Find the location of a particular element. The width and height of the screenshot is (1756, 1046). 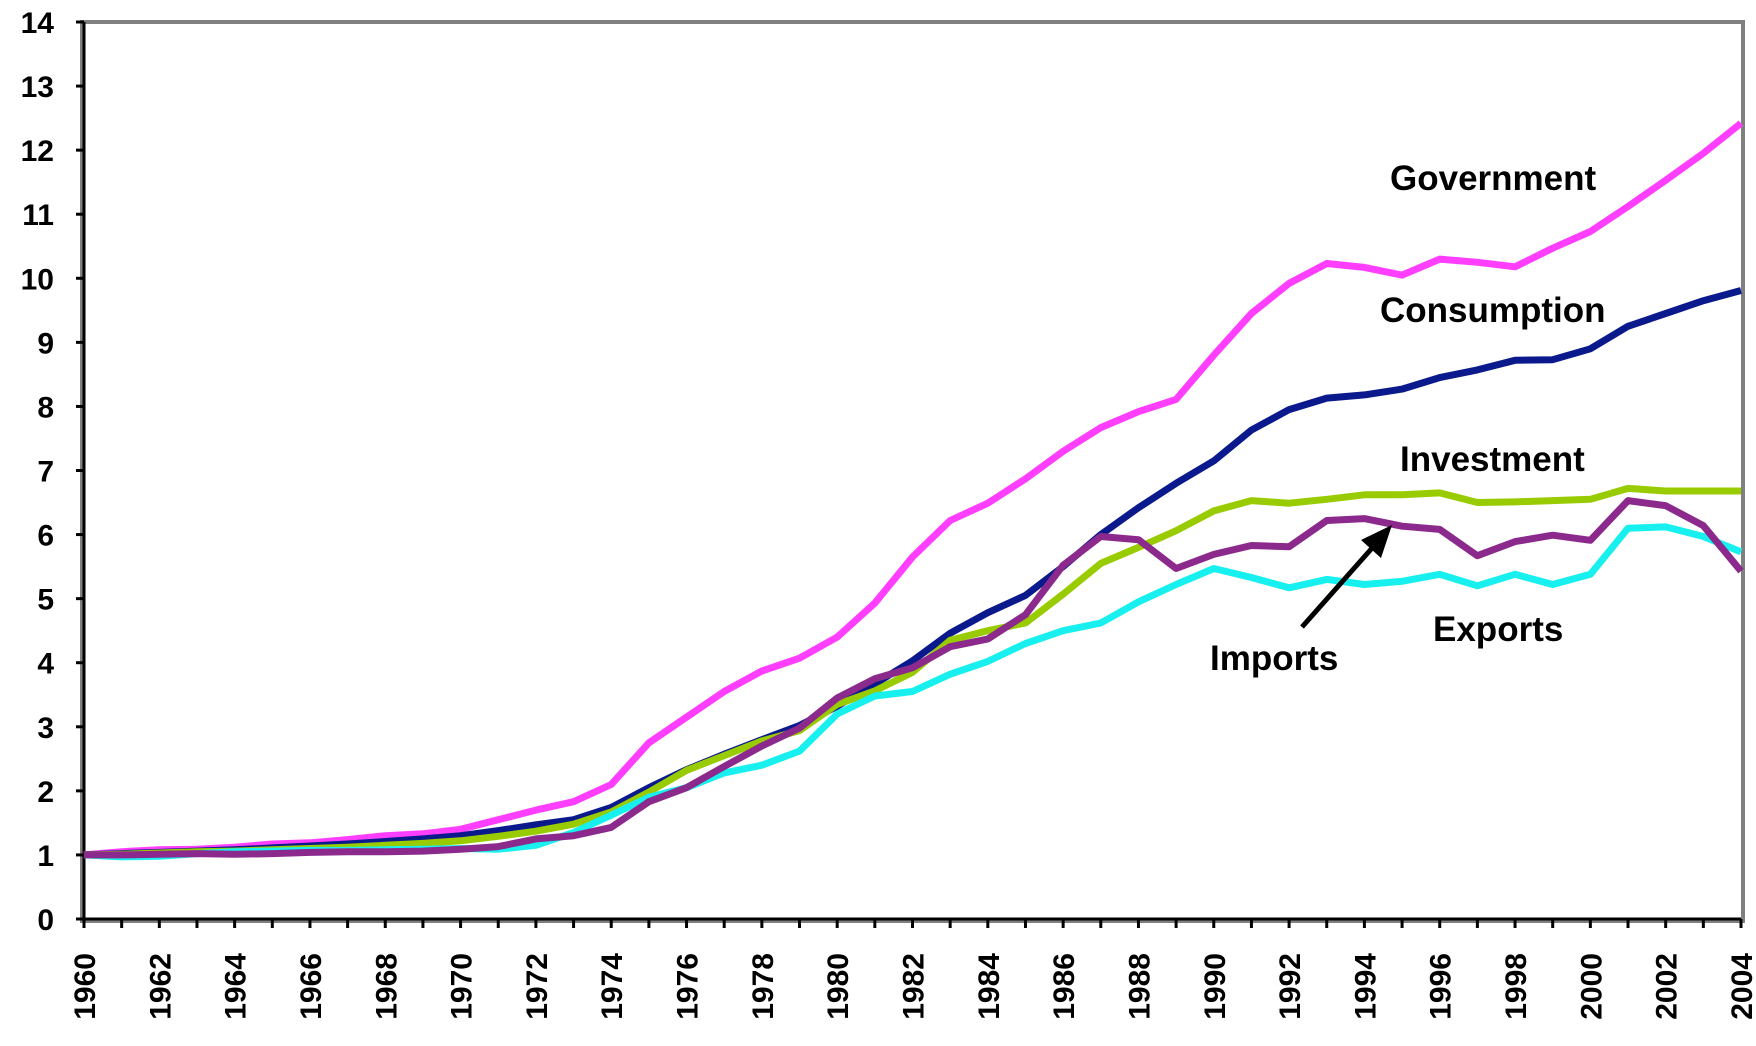

y-tick-label: 6 is located at coordinates (45, 536).